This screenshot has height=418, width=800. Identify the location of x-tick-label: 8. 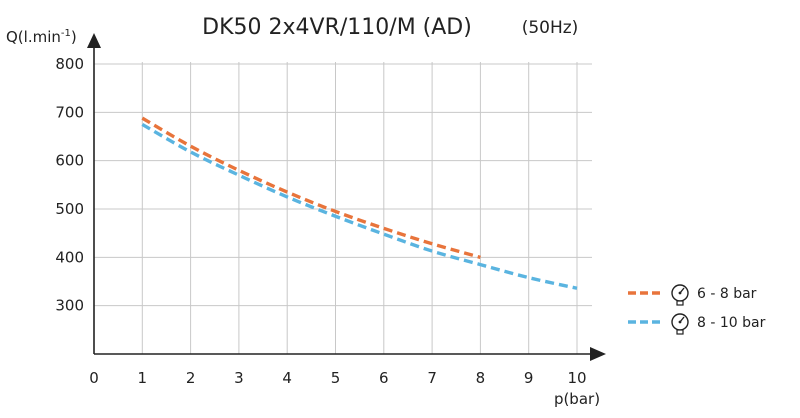
(481, 378).